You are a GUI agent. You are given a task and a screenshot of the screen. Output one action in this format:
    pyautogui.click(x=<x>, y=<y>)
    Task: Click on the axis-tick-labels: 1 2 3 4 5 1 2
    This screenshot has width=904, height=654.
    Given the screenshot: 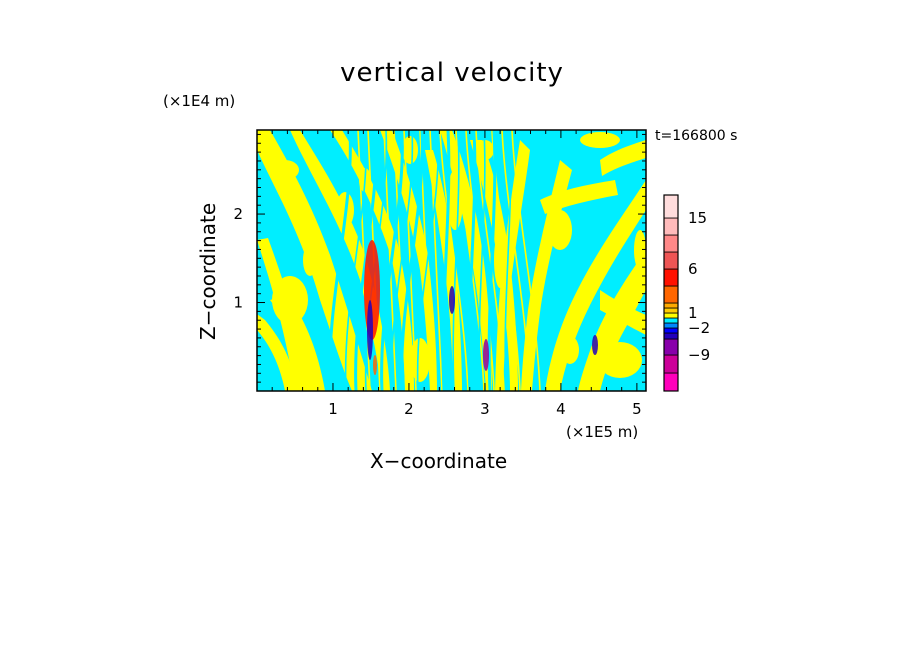 What is the action you would take?
    pyautogui.click(x=437, y=311)
    